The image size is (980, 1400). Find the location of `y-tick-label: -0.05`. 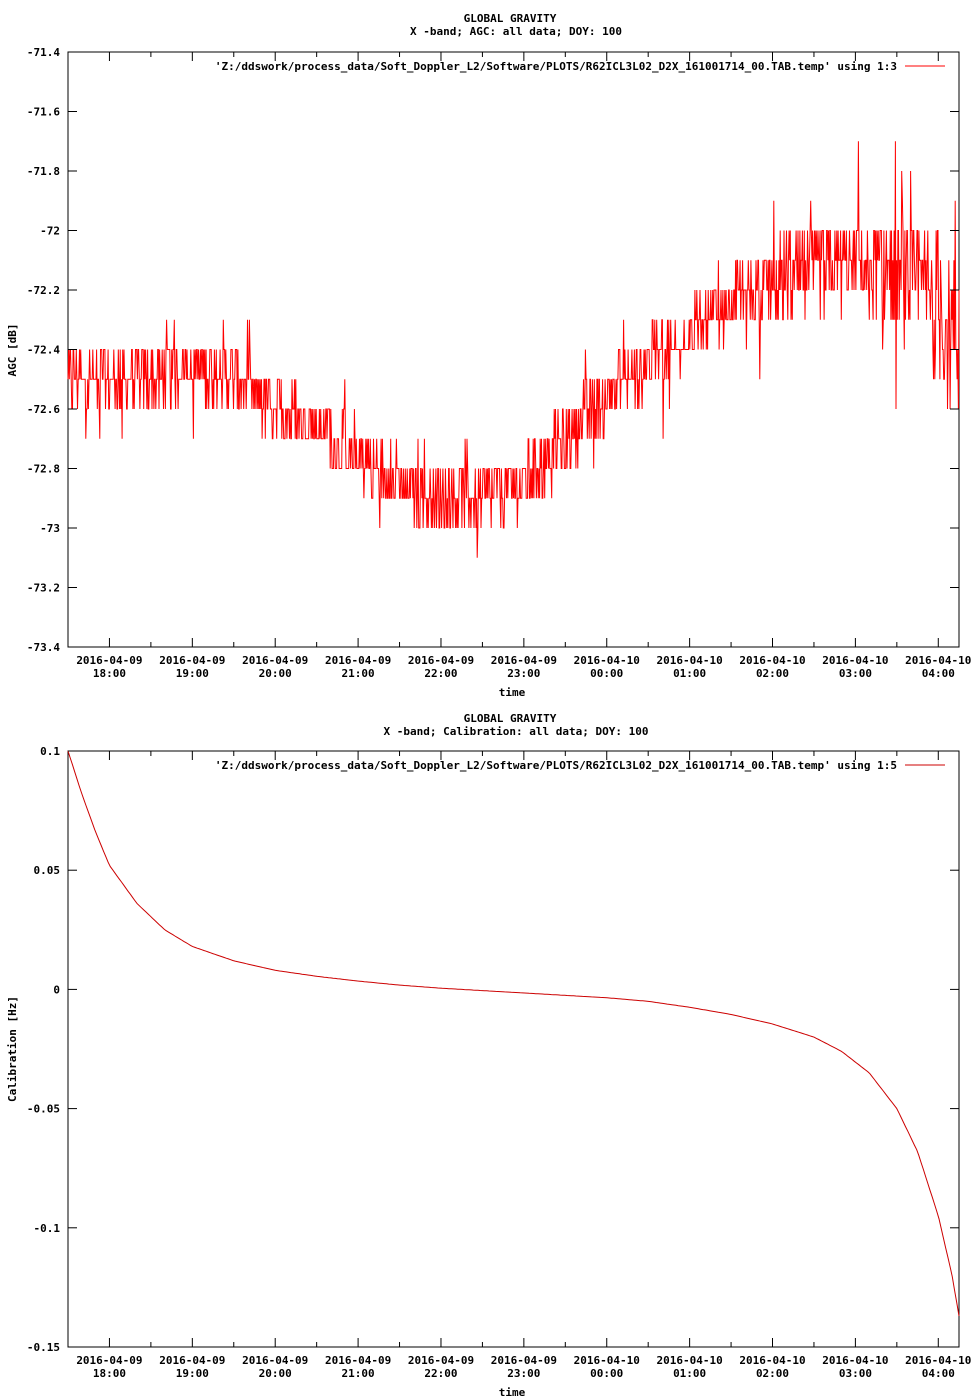

y-tick-label: -0.05 is located at coordinates (43, 1109).